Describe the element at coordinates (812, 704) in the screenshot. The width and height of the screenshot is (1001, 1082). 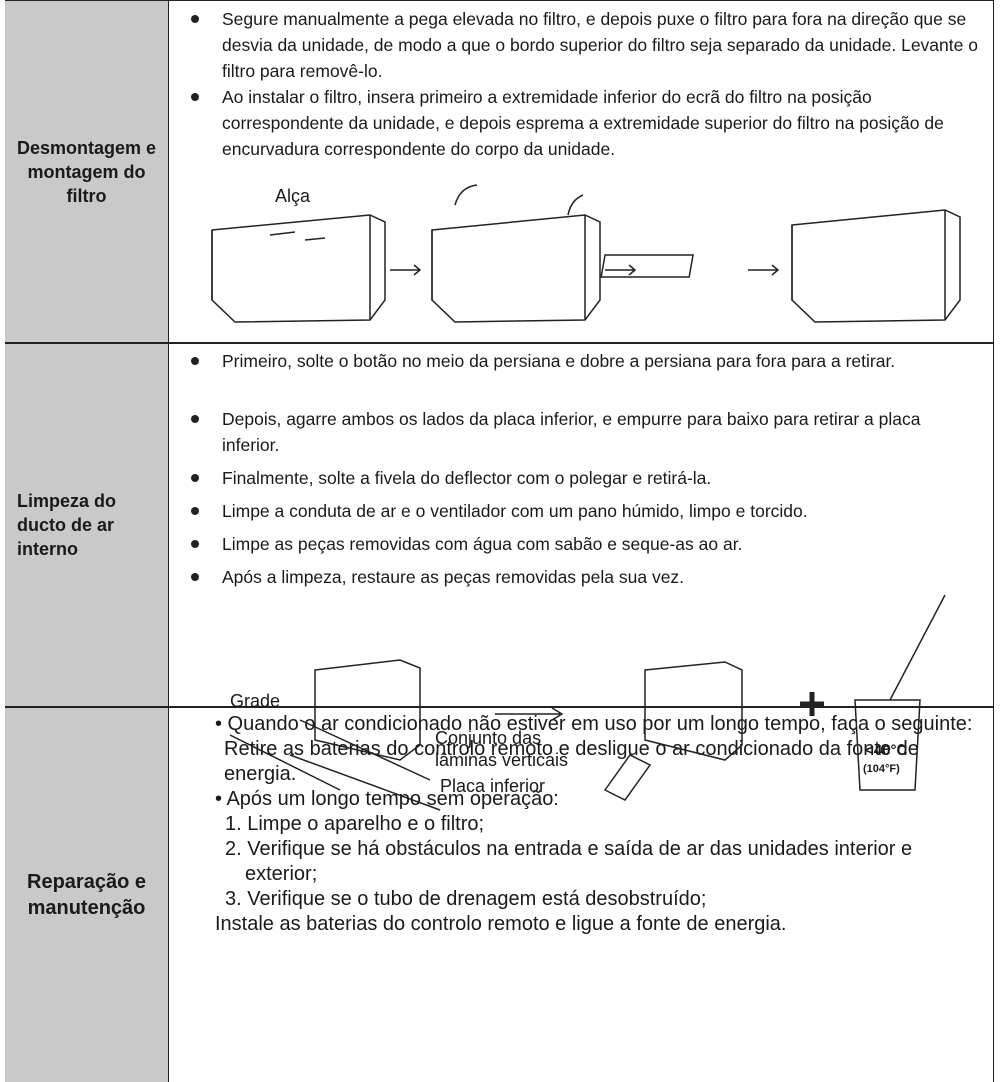
I see `plus` at that location.